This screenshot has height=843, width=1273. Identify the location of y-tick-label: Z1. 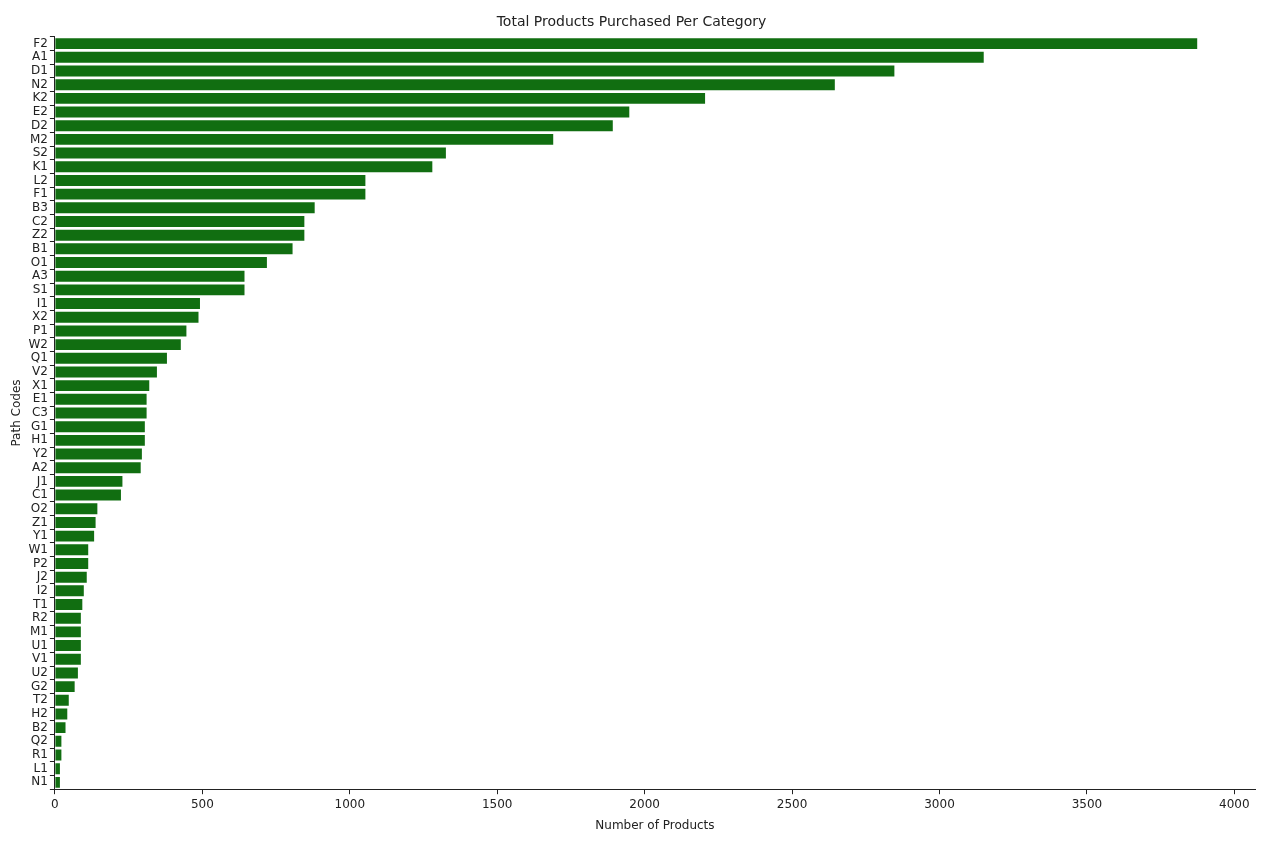
(40, 521).